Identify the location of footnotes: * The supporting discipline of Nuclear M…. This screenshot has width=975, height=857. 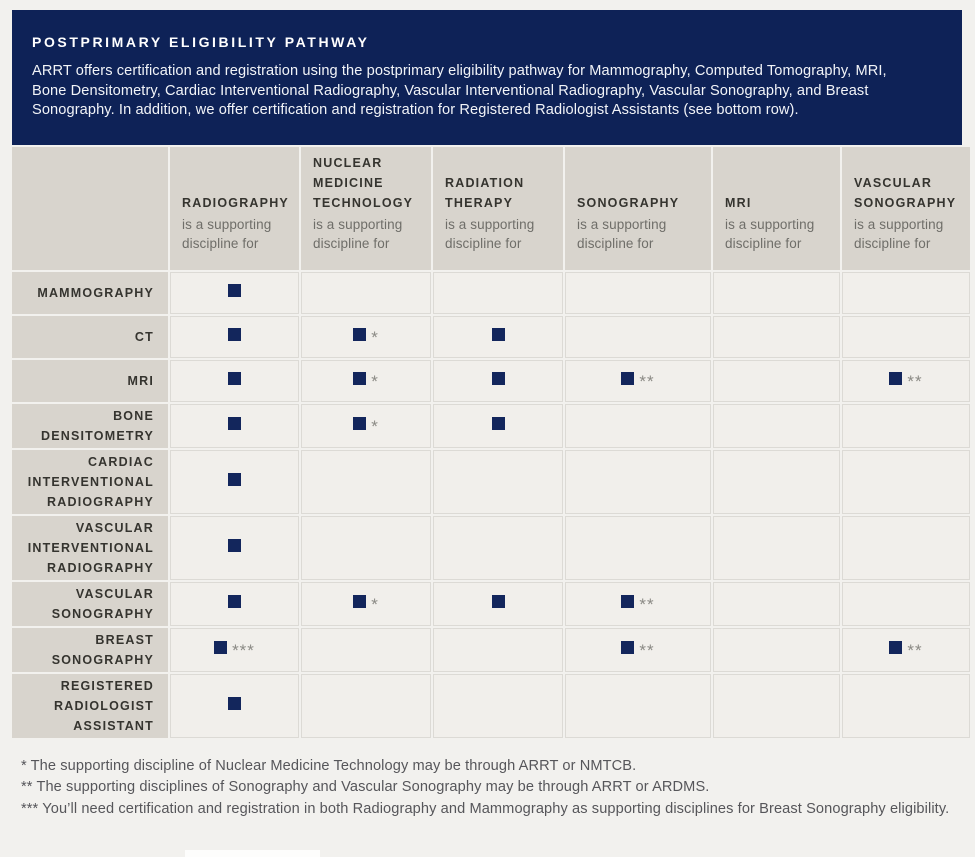
(487, 788).